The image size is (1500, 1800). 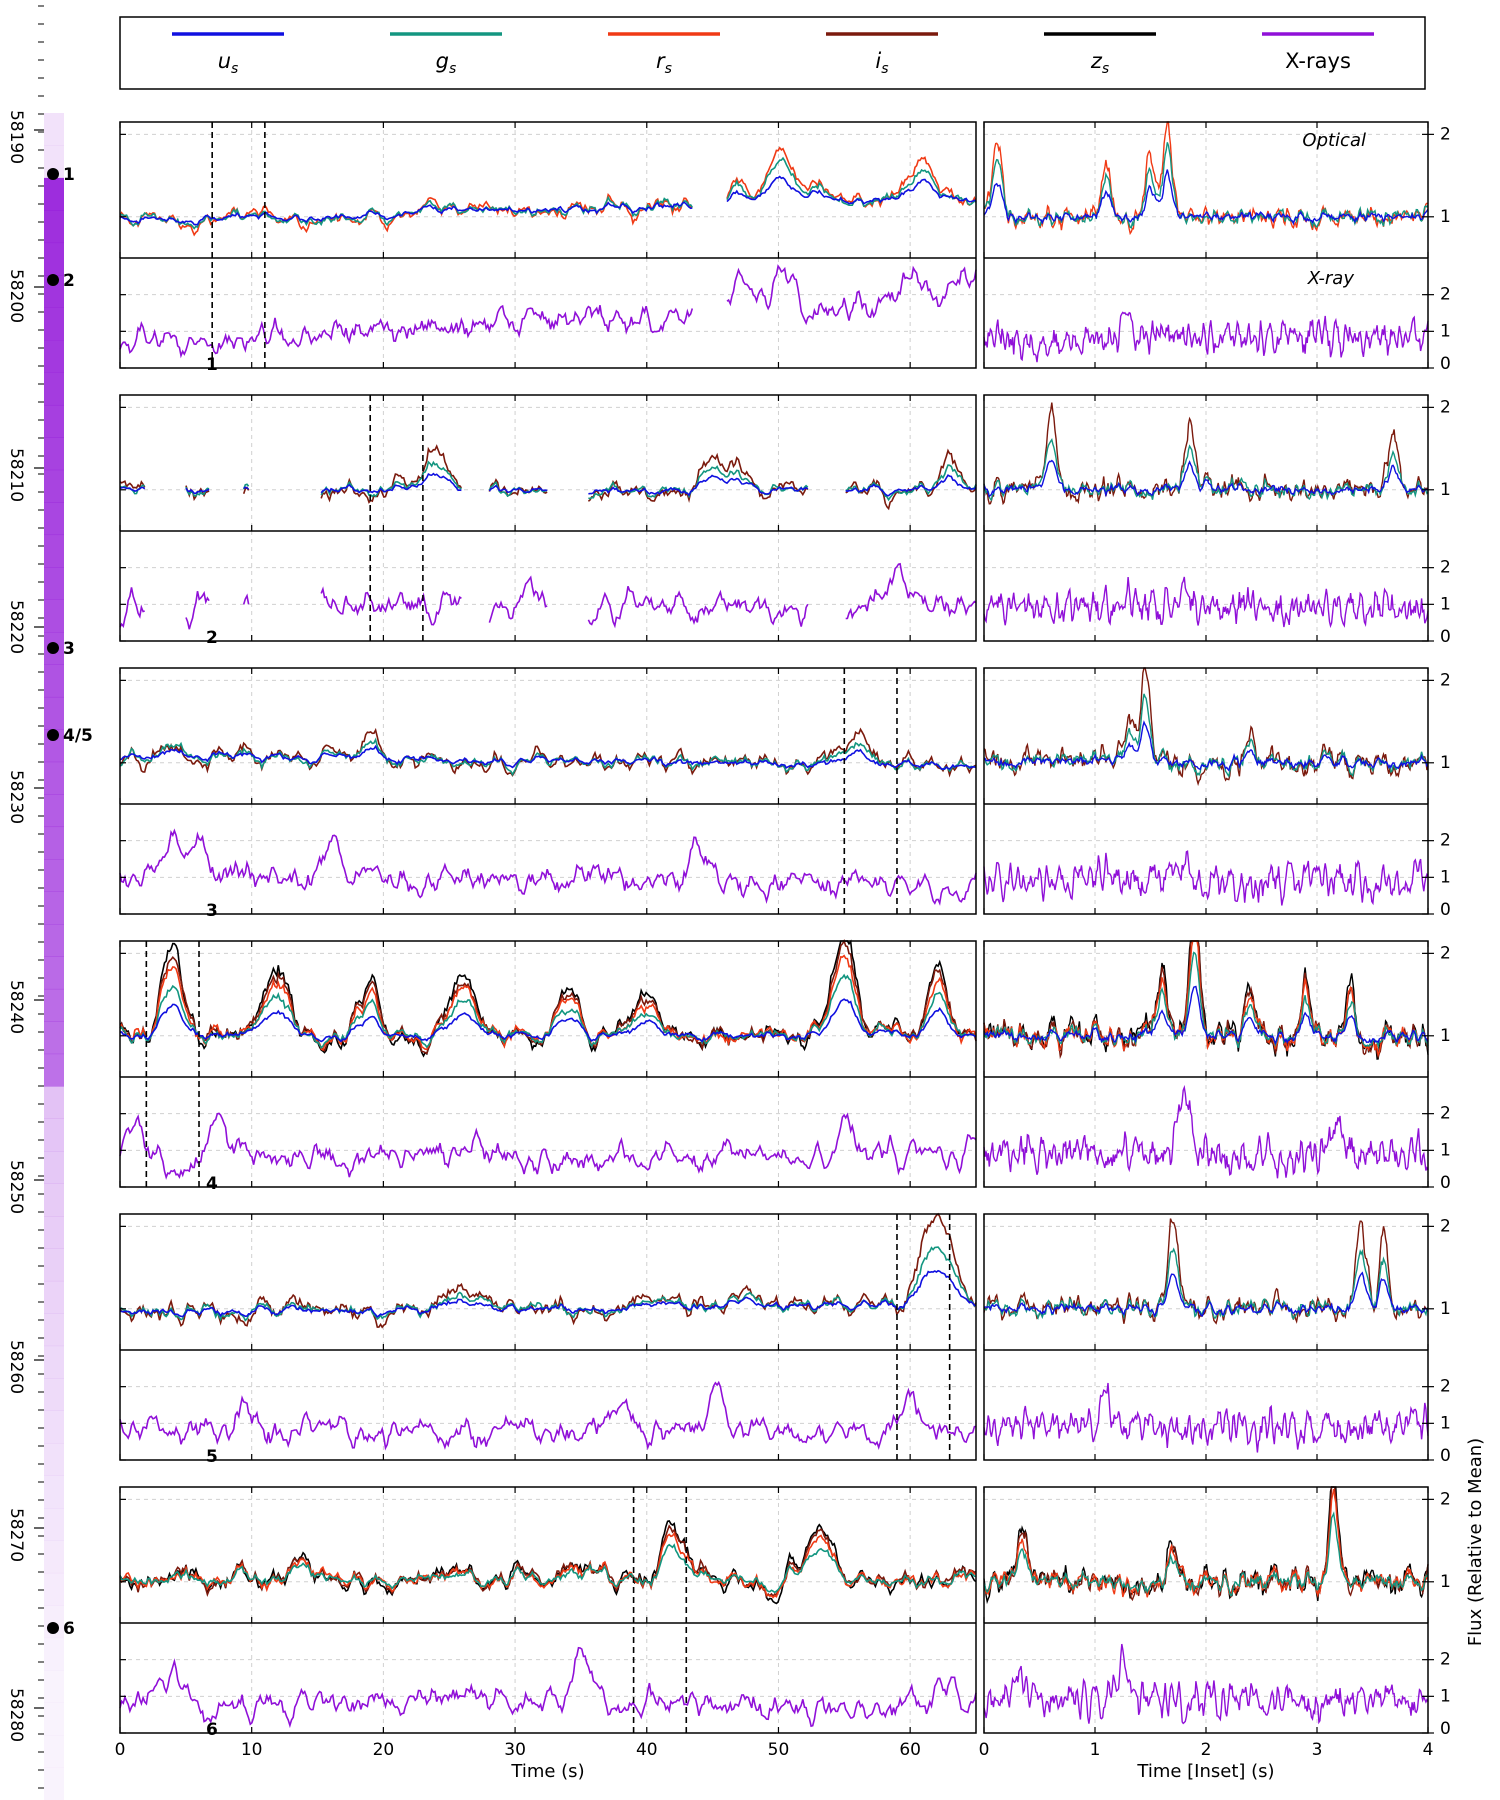 I want to click on legend-label-1: gs, so click(x=446, y=63).